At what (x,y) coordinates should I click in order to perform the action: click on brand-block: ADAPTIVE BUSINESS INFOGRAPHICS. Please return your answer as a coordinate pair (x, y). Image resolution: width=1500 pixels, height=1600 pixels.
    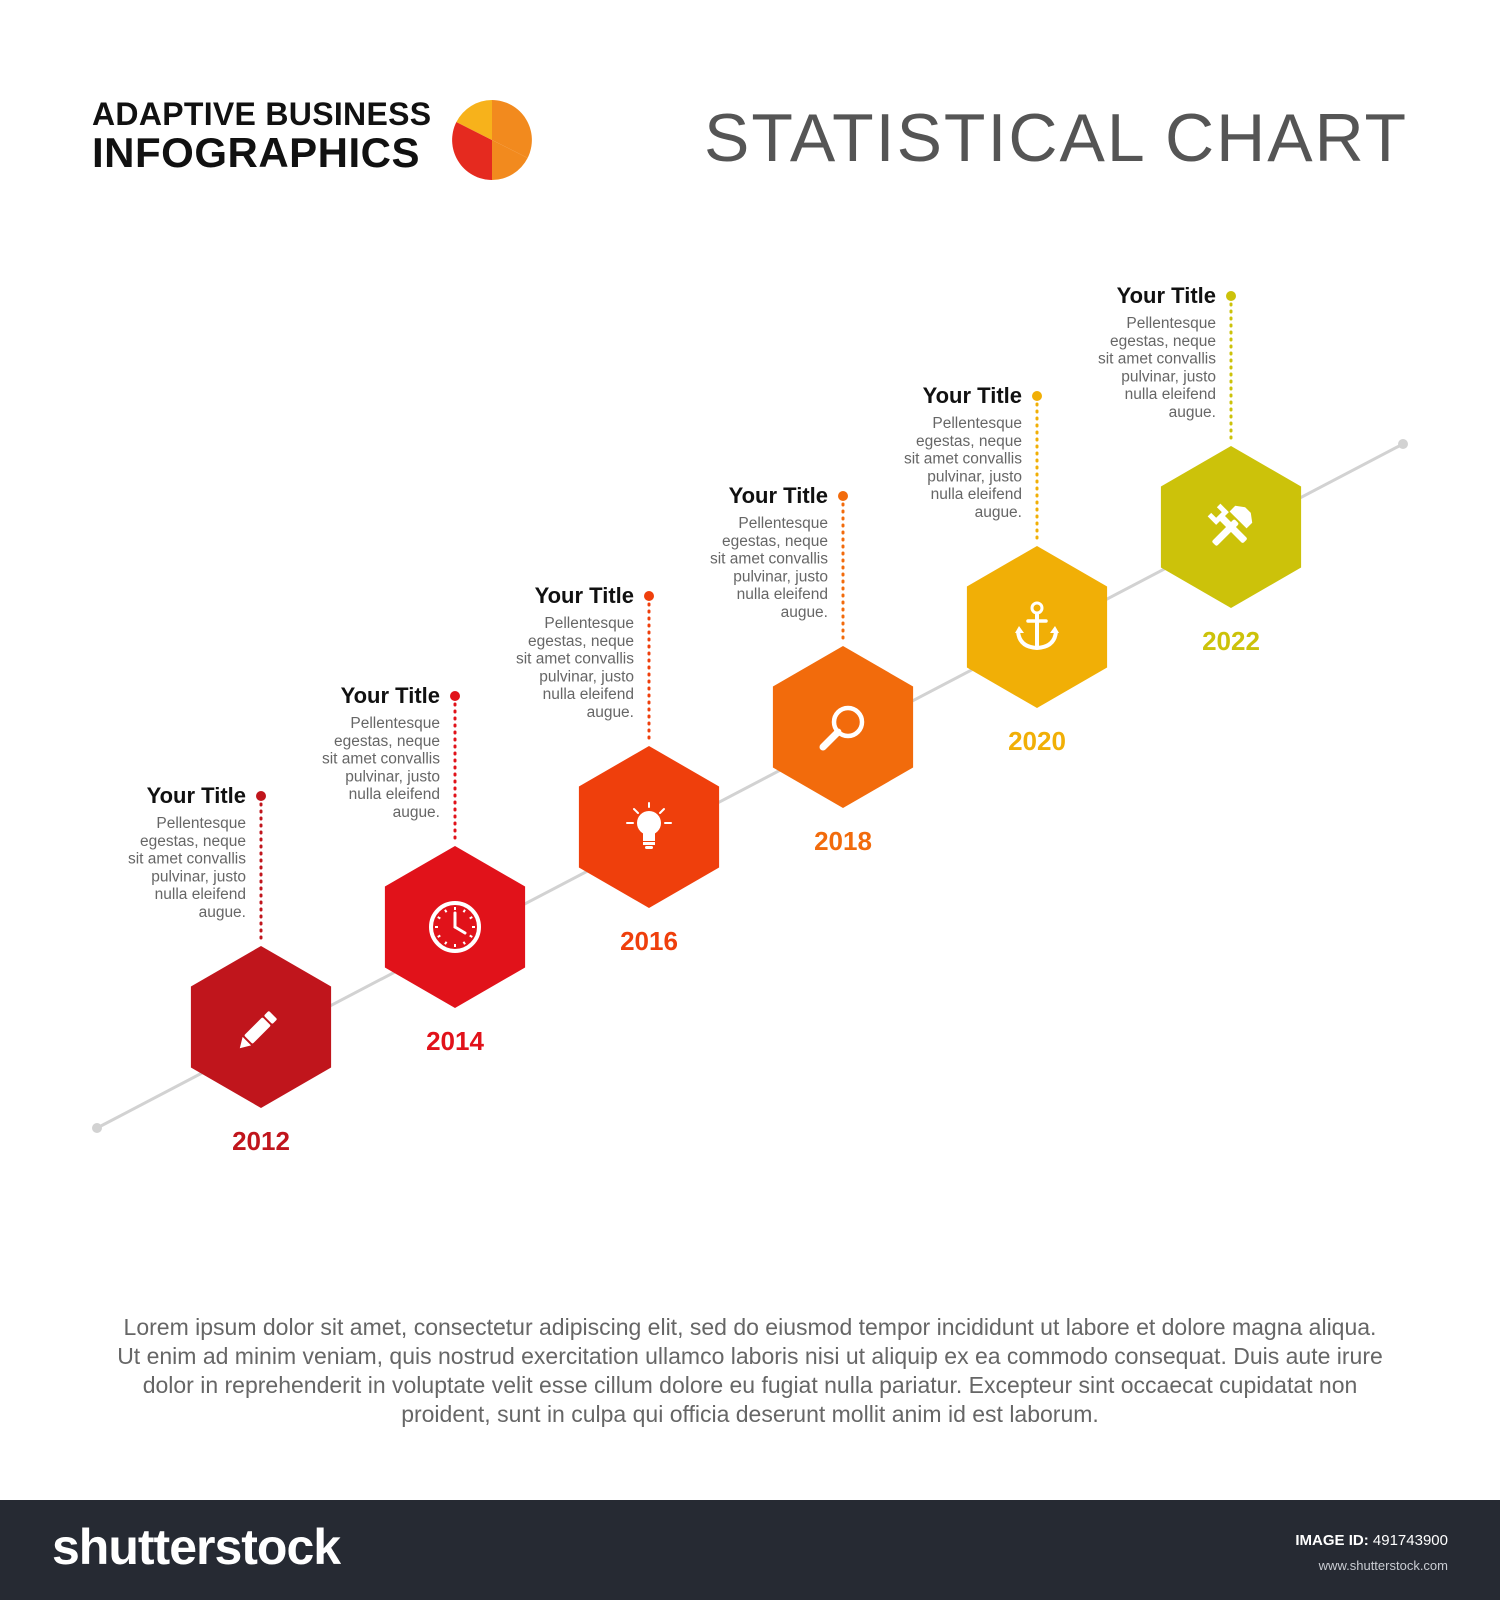
    Looking at the image, I should click on (261, 136).